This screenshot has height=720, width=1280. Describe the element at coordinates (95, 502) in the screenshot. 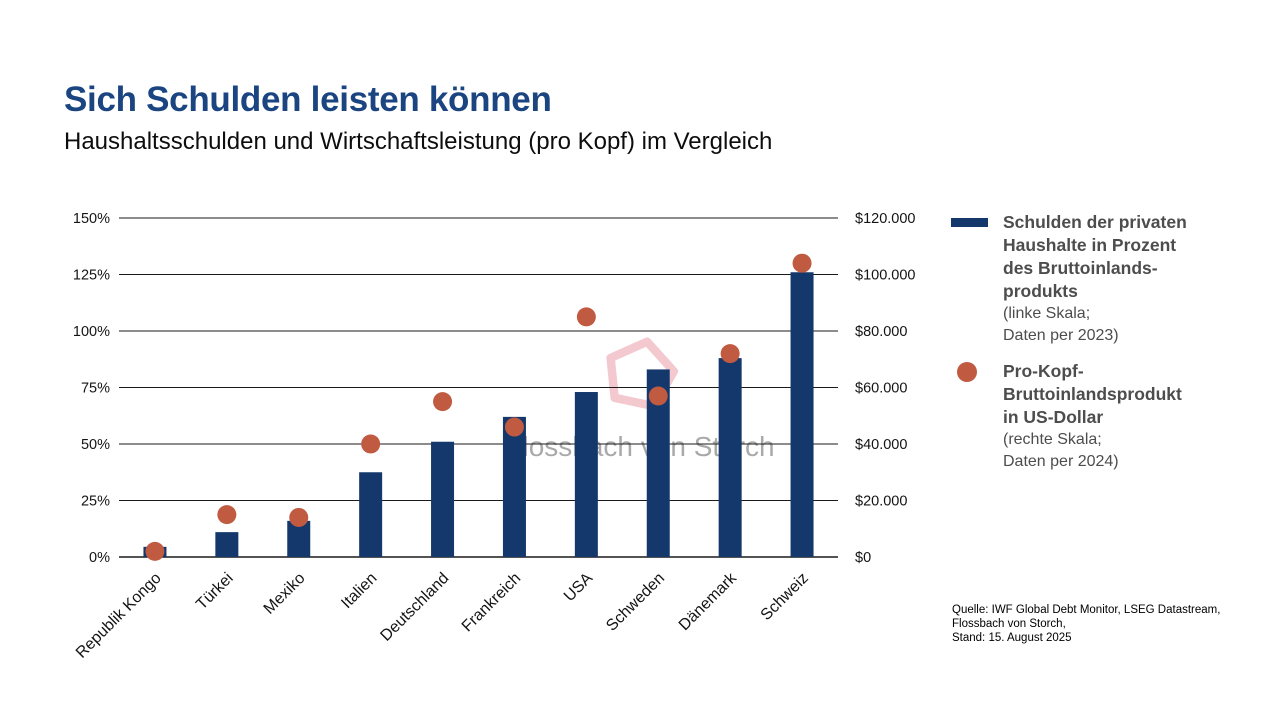

I see `left-axis-tick-label: 25%` at that location.